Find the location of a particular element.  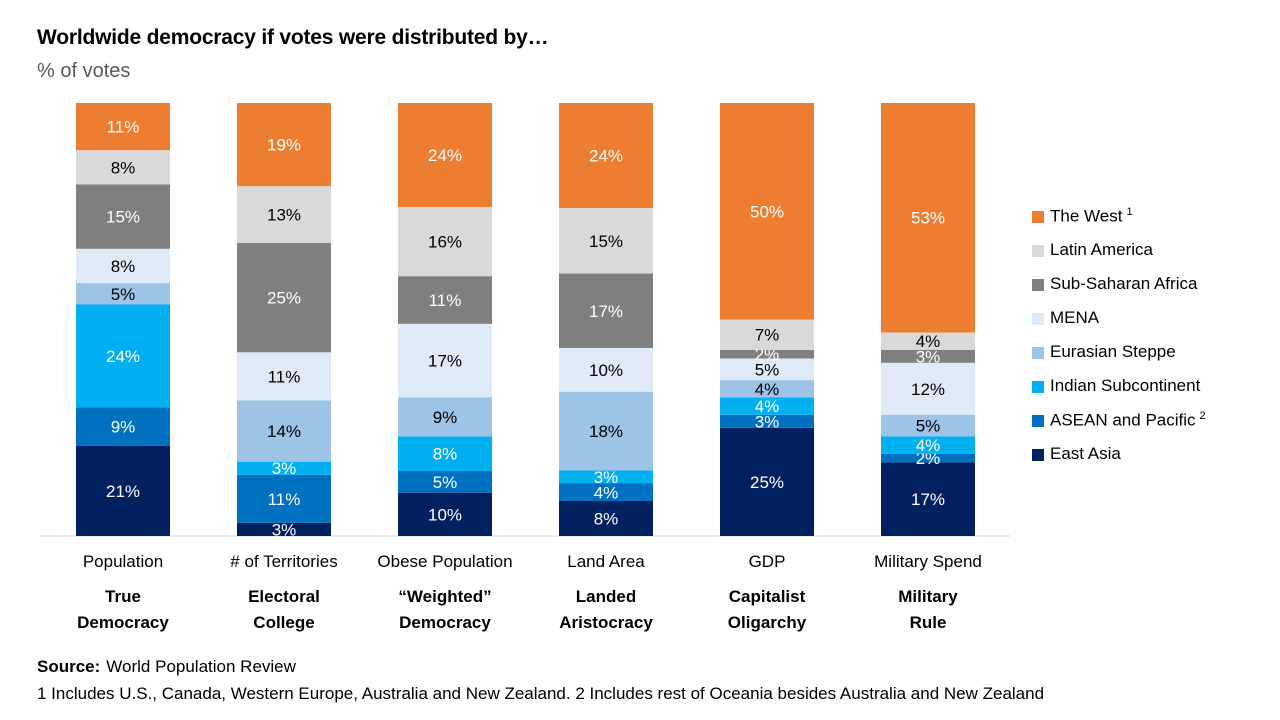

legend-label: Latin America is located at coordinates (1101, 250).